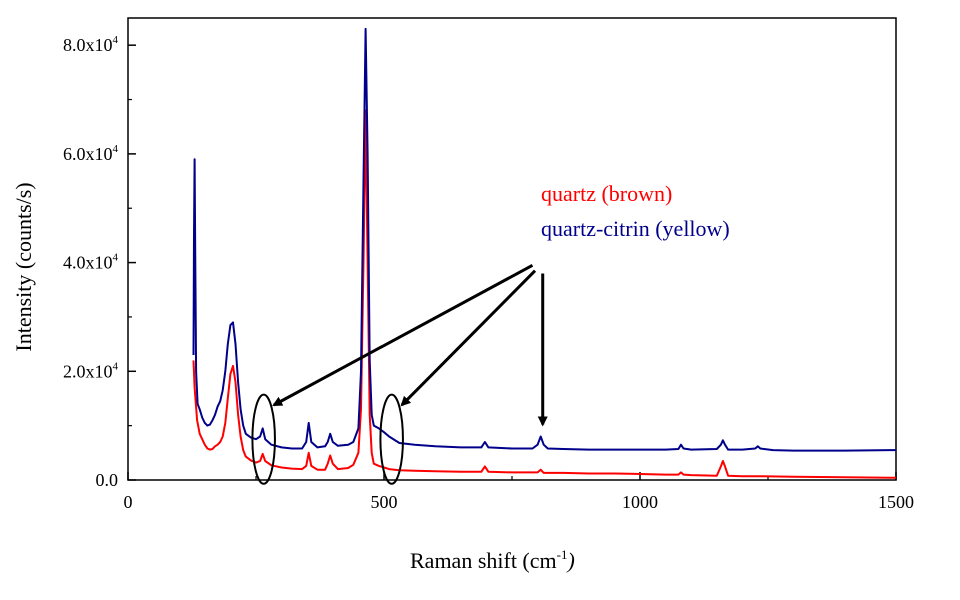 Image resolution: width=960 pixels, height=600 pixels. I want to click on x-tick-label: 0, so click(128, 502).